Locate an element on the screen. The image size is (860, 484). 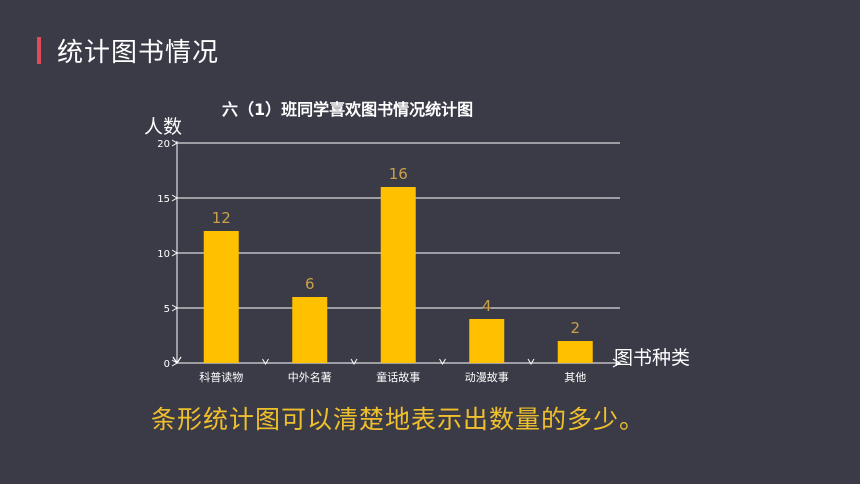
data-label: 16 is located at coordinates (398, 174).